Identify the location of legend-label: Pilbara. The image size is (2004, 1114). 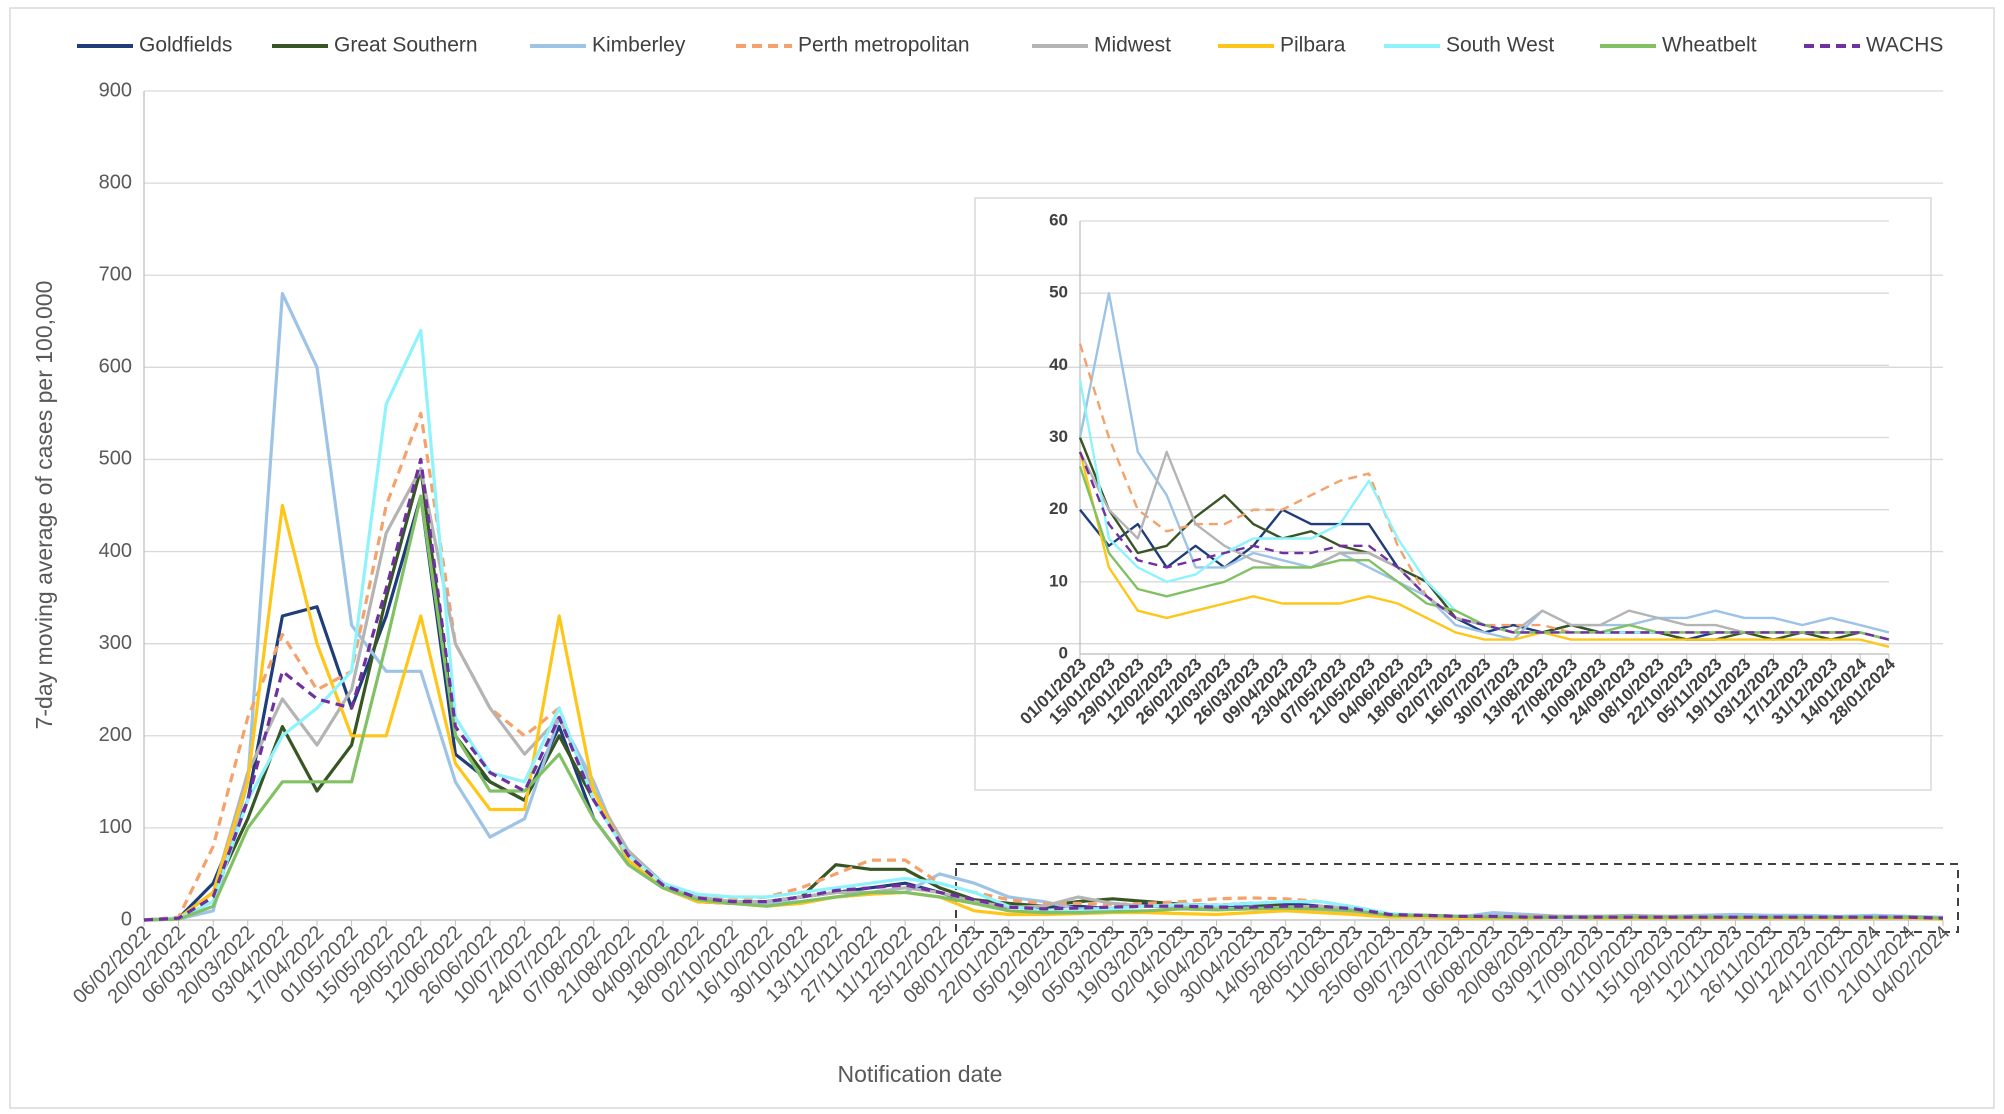
(1313, 45).